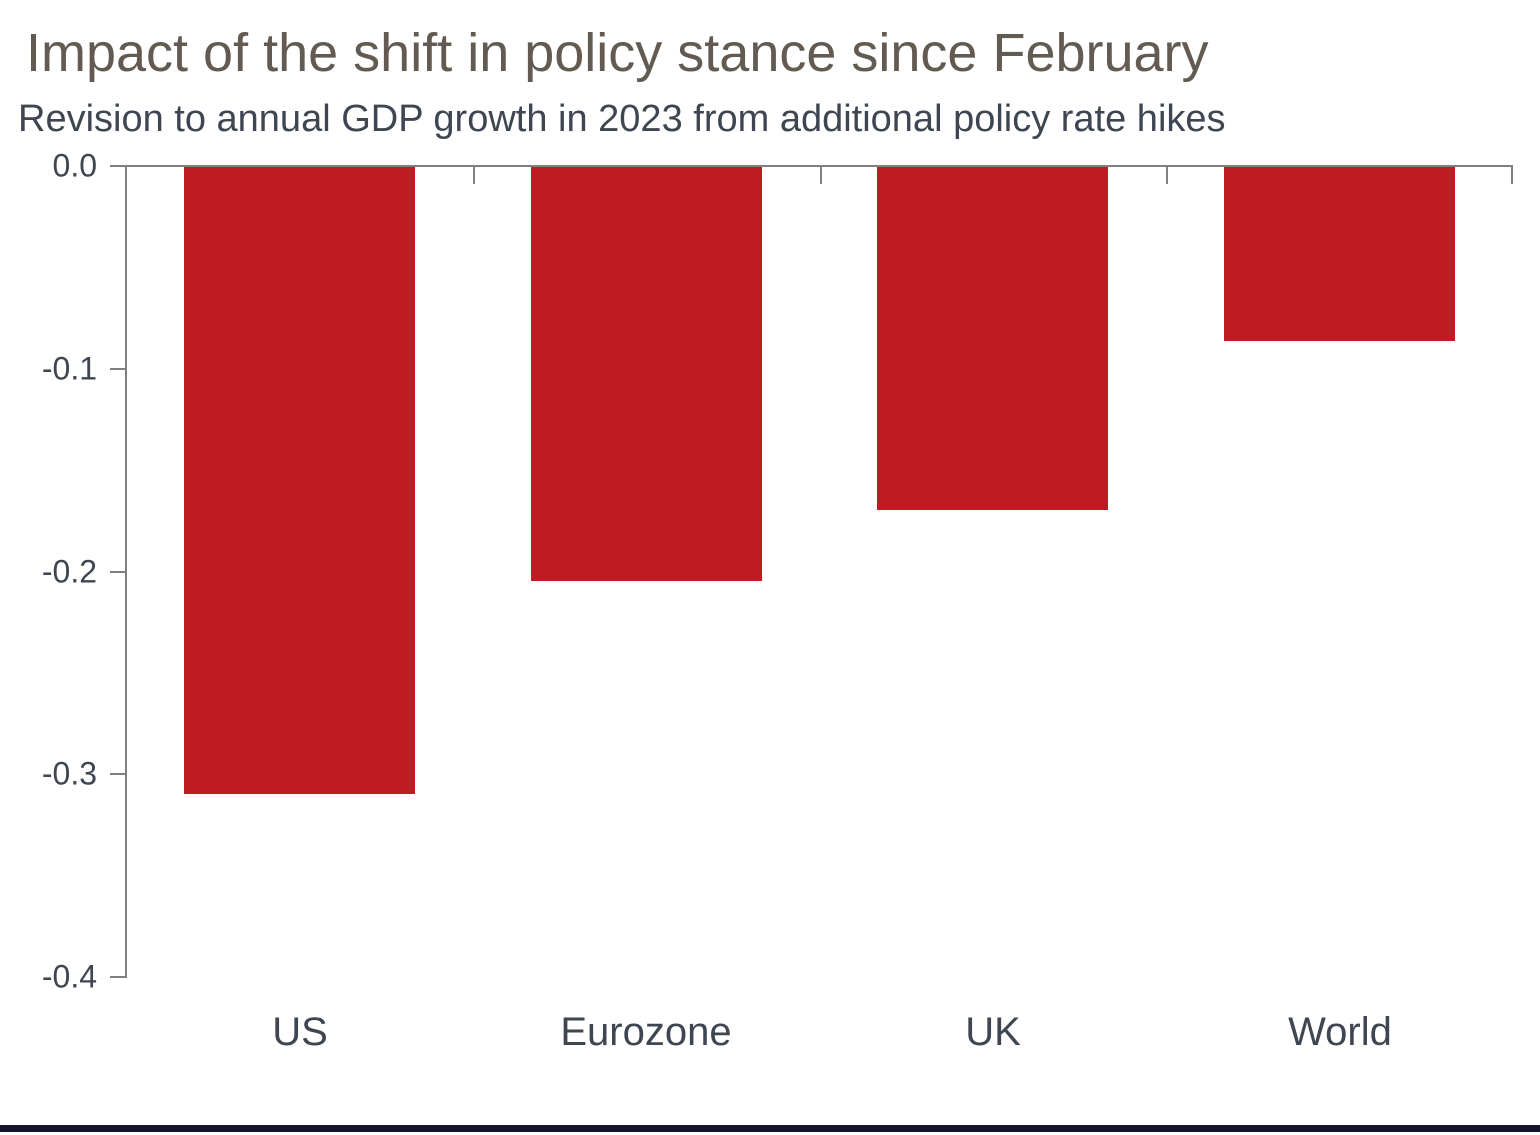 The image size is (1540, 1135). What do you see at coordinates (1339, 254) in the screenshot?
I see `bar-world` at bounding box center [1339, 254].